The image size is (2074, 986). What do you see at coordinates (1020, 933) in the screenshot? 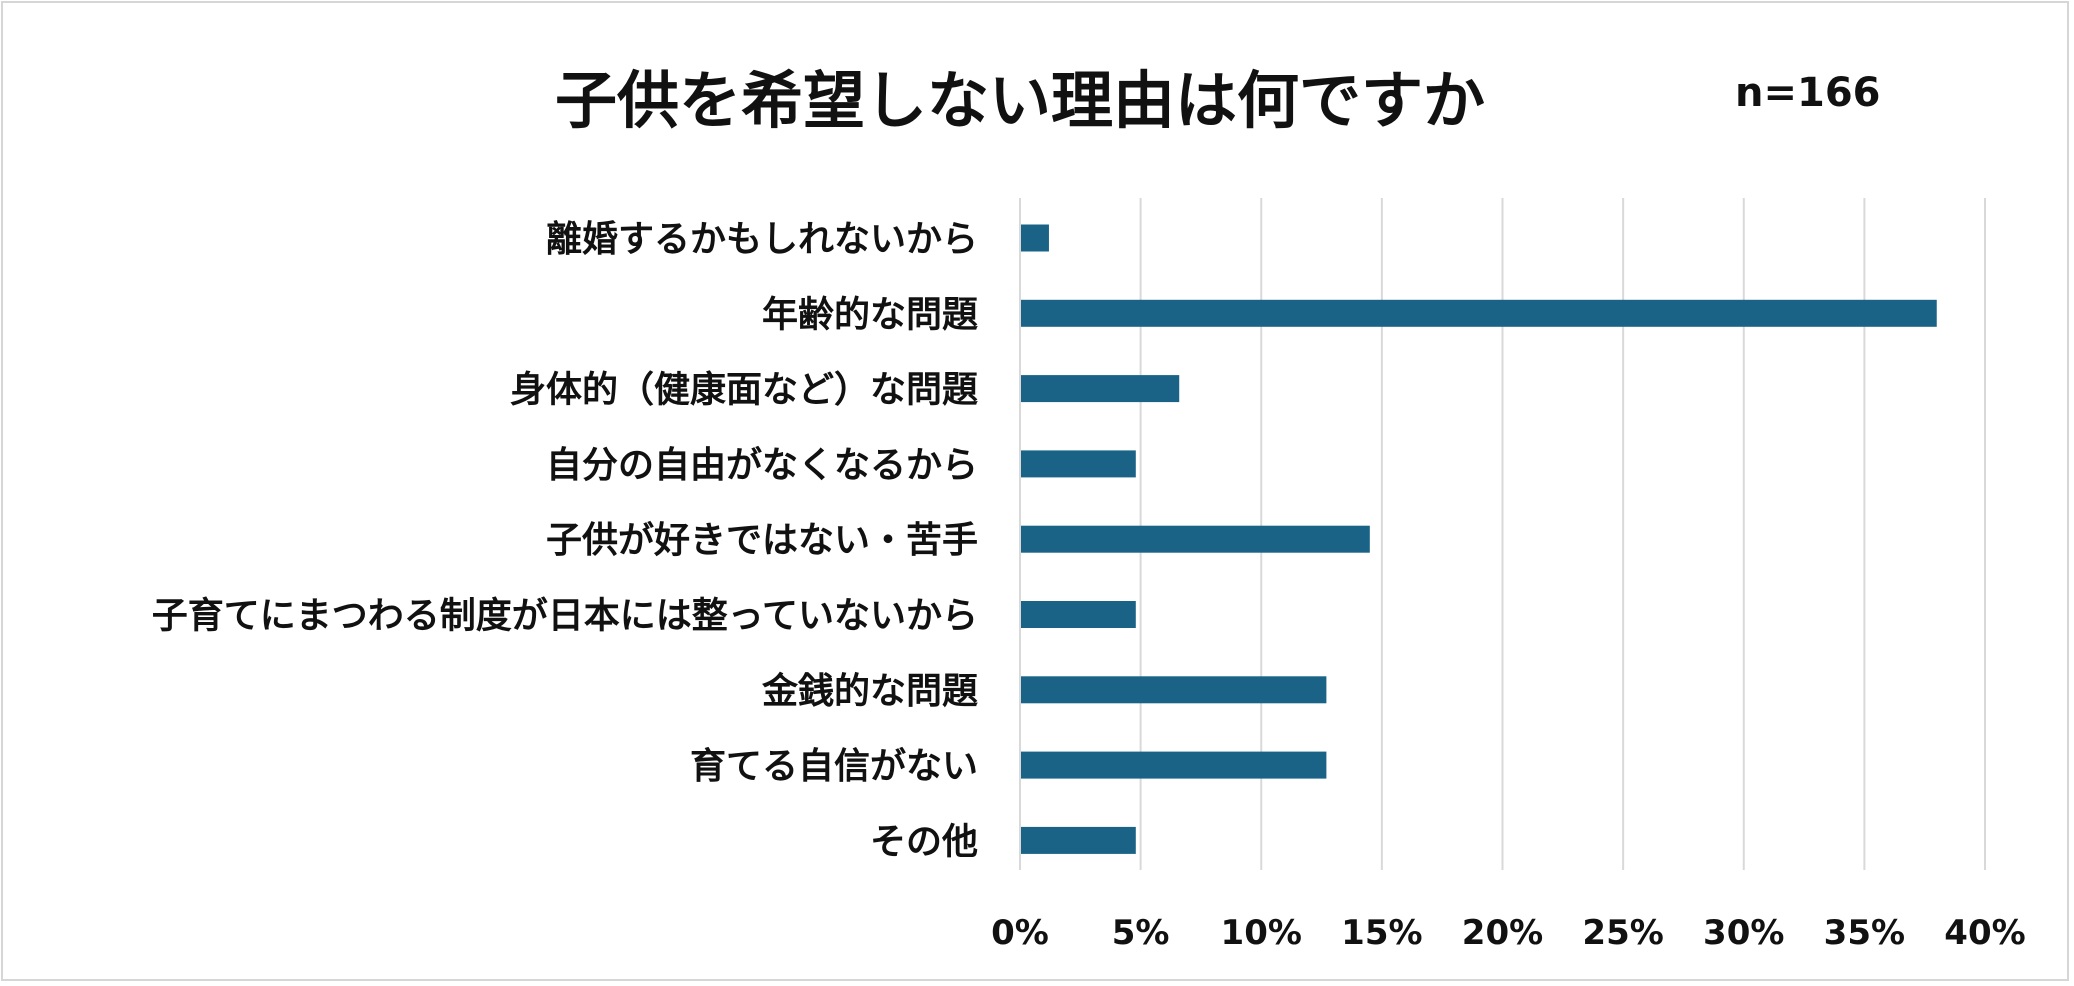
I see `x-tick-label: 0%` at bounding box center [1020, 933].